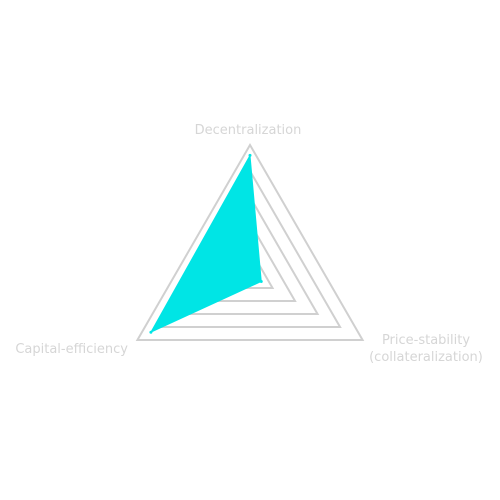 This screenshot has height=500, width=500. Describe the element at coordinates (248, 130) in the screenshot. I see `axis-label-1: Decentralization` at that location.